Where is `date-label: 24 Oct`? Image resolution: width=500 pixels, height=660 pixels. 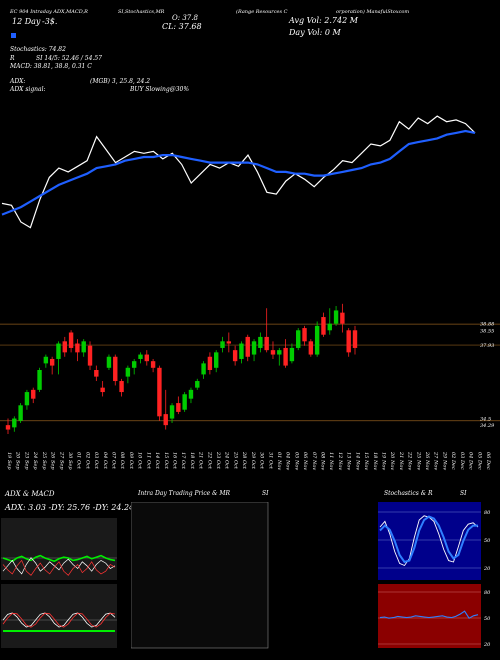 date-label: 24 Oct is located at coordinates (227, 460).